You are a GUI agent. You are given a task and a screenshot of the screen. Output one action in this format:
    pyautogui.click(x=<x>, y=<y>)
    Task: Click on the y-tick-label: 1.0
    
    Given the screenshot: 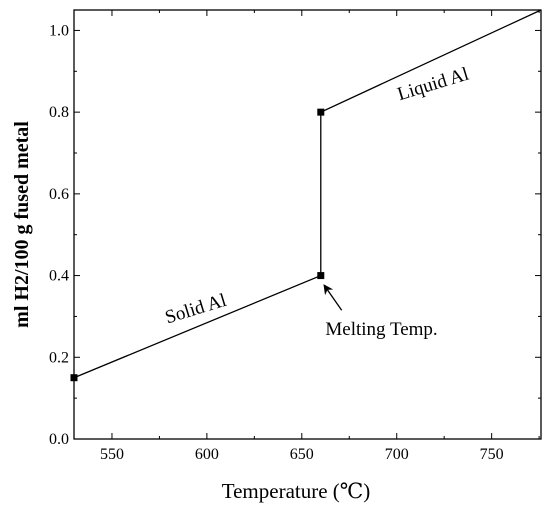 What is the action you would take?
    pyautogui.click(x=59, y=30)
    